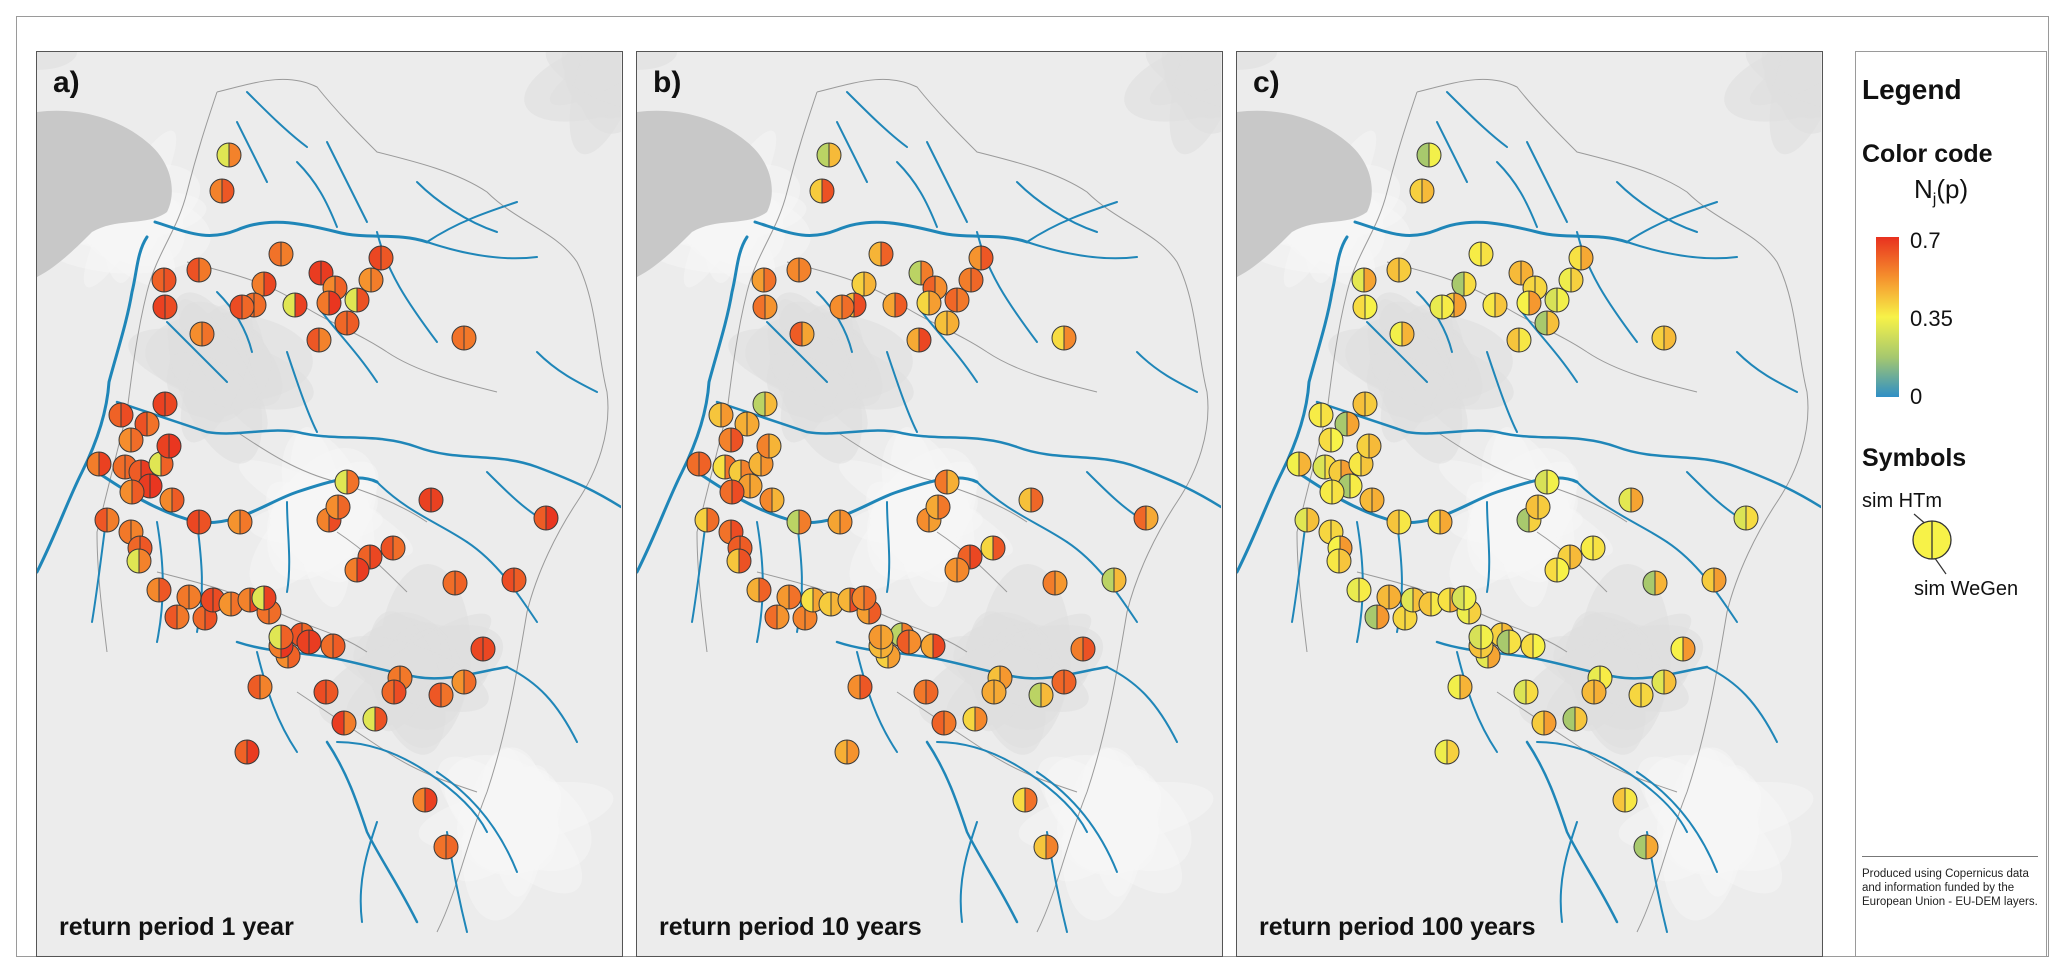 The image size is (2067, 975). I want to click on symbols-heading: Symbols, so click(1914, 458).